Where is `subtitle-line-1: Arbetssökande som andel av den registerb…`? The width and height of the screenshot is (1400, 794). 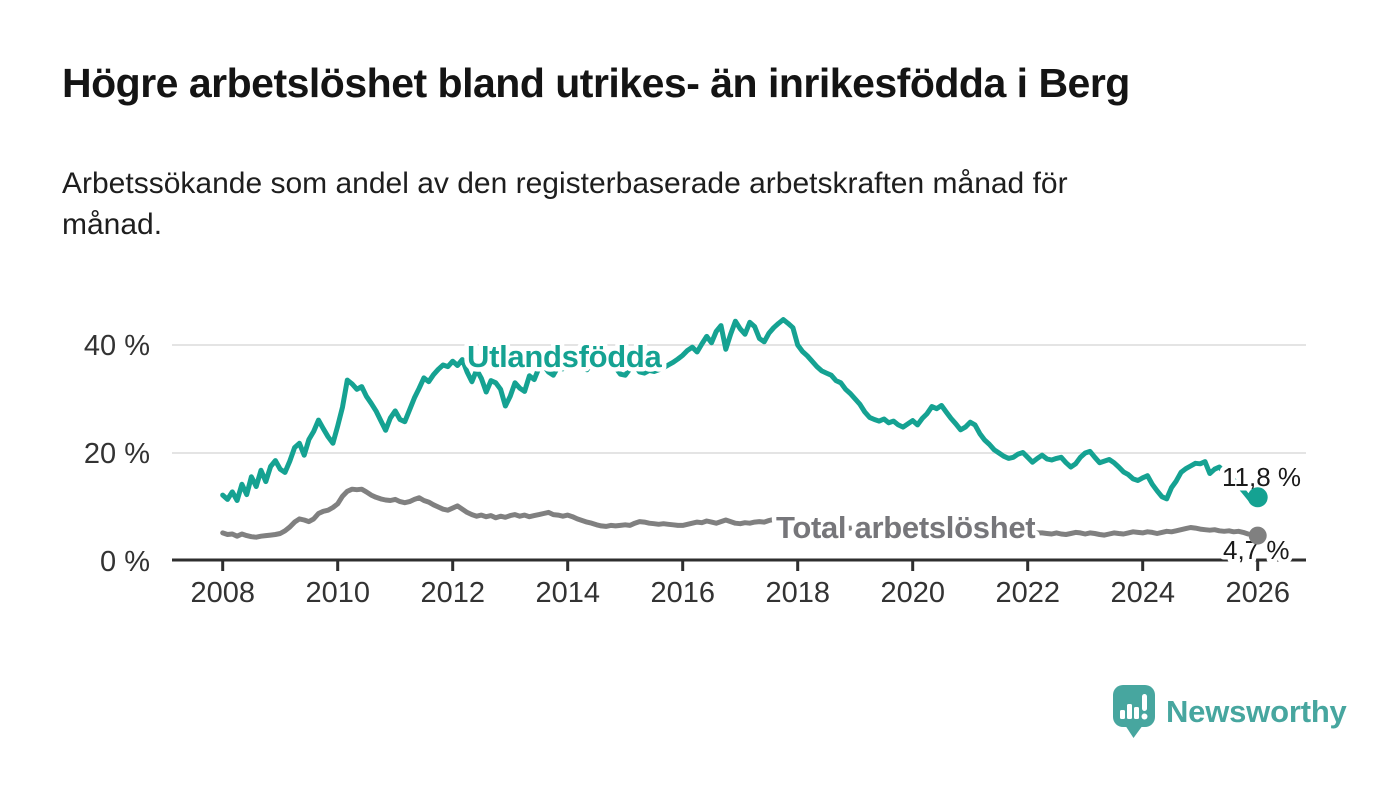 subtitle-line-1: Arbetssökande som andel av den registerb… is located at coordinates (565, 183).